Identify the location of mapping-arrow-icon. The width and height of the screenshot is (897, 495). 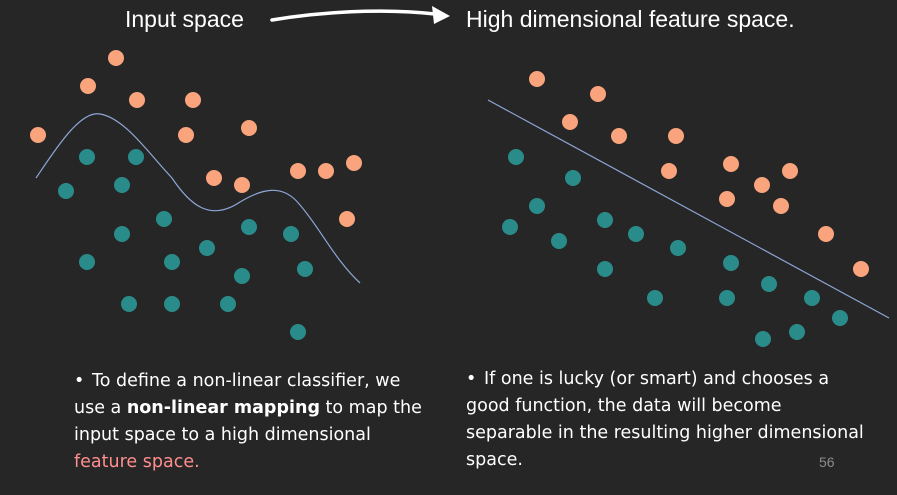
(360, 15).